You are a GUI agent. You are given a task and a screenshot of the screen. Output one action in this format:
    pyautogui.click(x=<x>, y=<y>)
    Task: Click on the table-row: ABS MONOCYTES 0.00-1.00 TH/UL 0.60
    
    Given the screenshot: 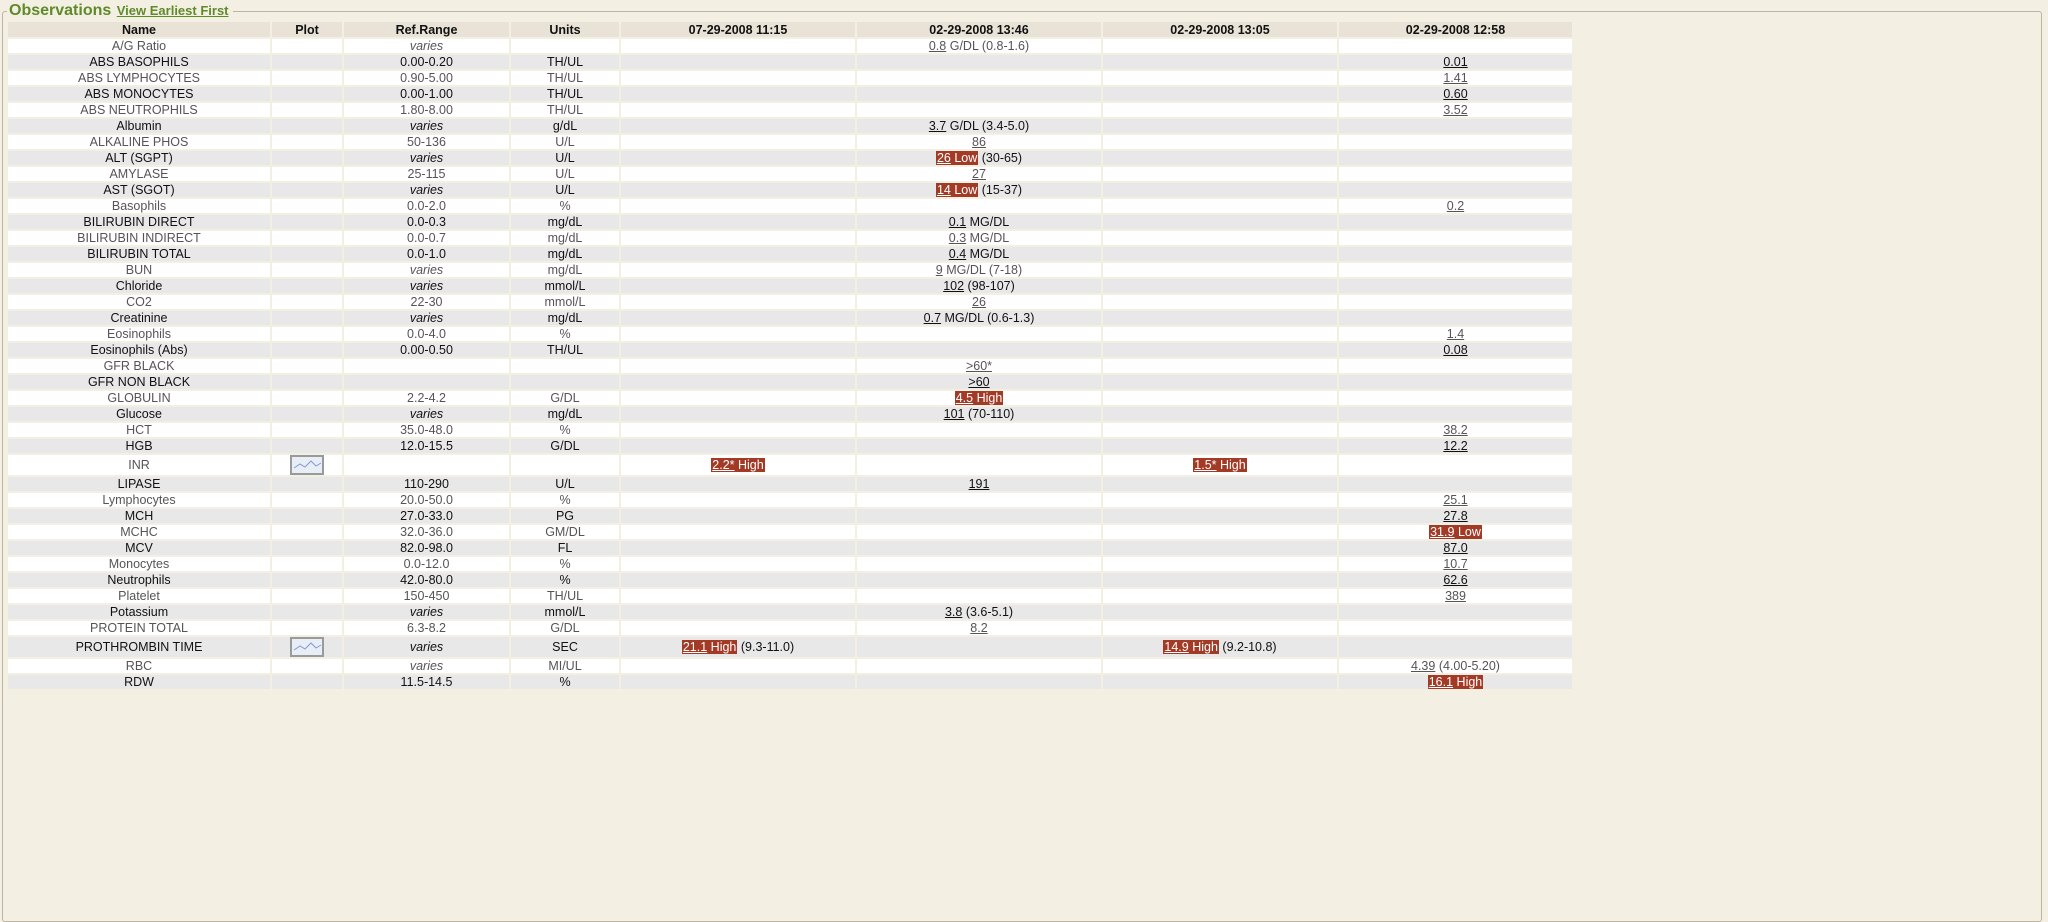 What is the action you would take?
    pyautogui.click(x=790, y=94)
    